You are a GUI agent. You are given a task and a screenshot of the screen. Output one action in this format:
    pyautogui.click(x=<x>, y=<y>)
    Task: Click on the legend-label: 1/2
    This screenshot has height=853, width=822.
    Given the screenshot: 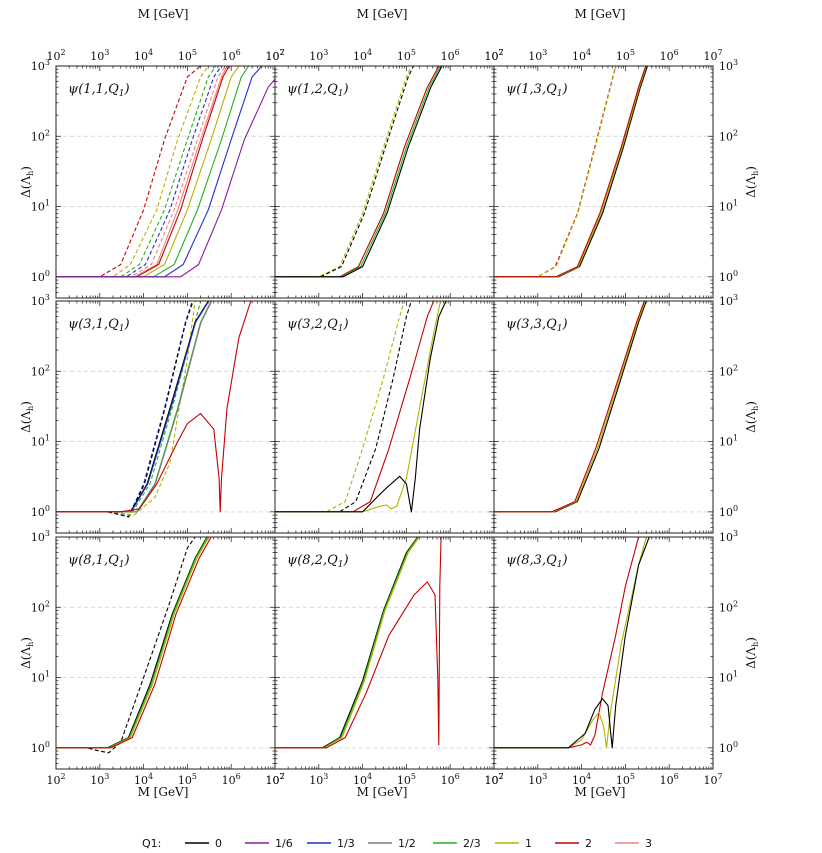 What is the action you would take?
    pyautogui.click(x=407, y=843)
    